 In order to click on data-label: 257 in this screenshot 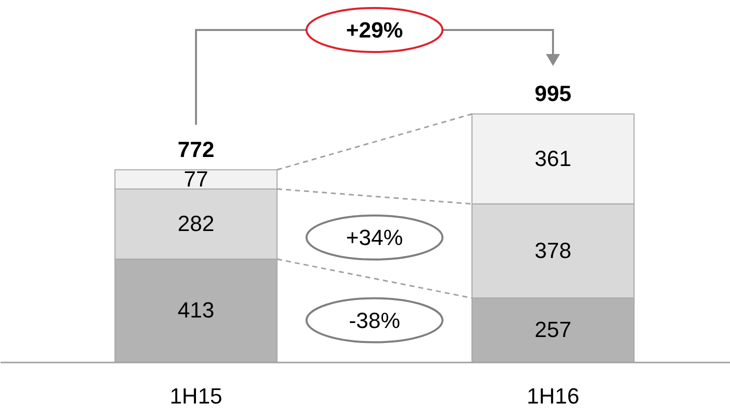, I will do `click(553, 329)`.